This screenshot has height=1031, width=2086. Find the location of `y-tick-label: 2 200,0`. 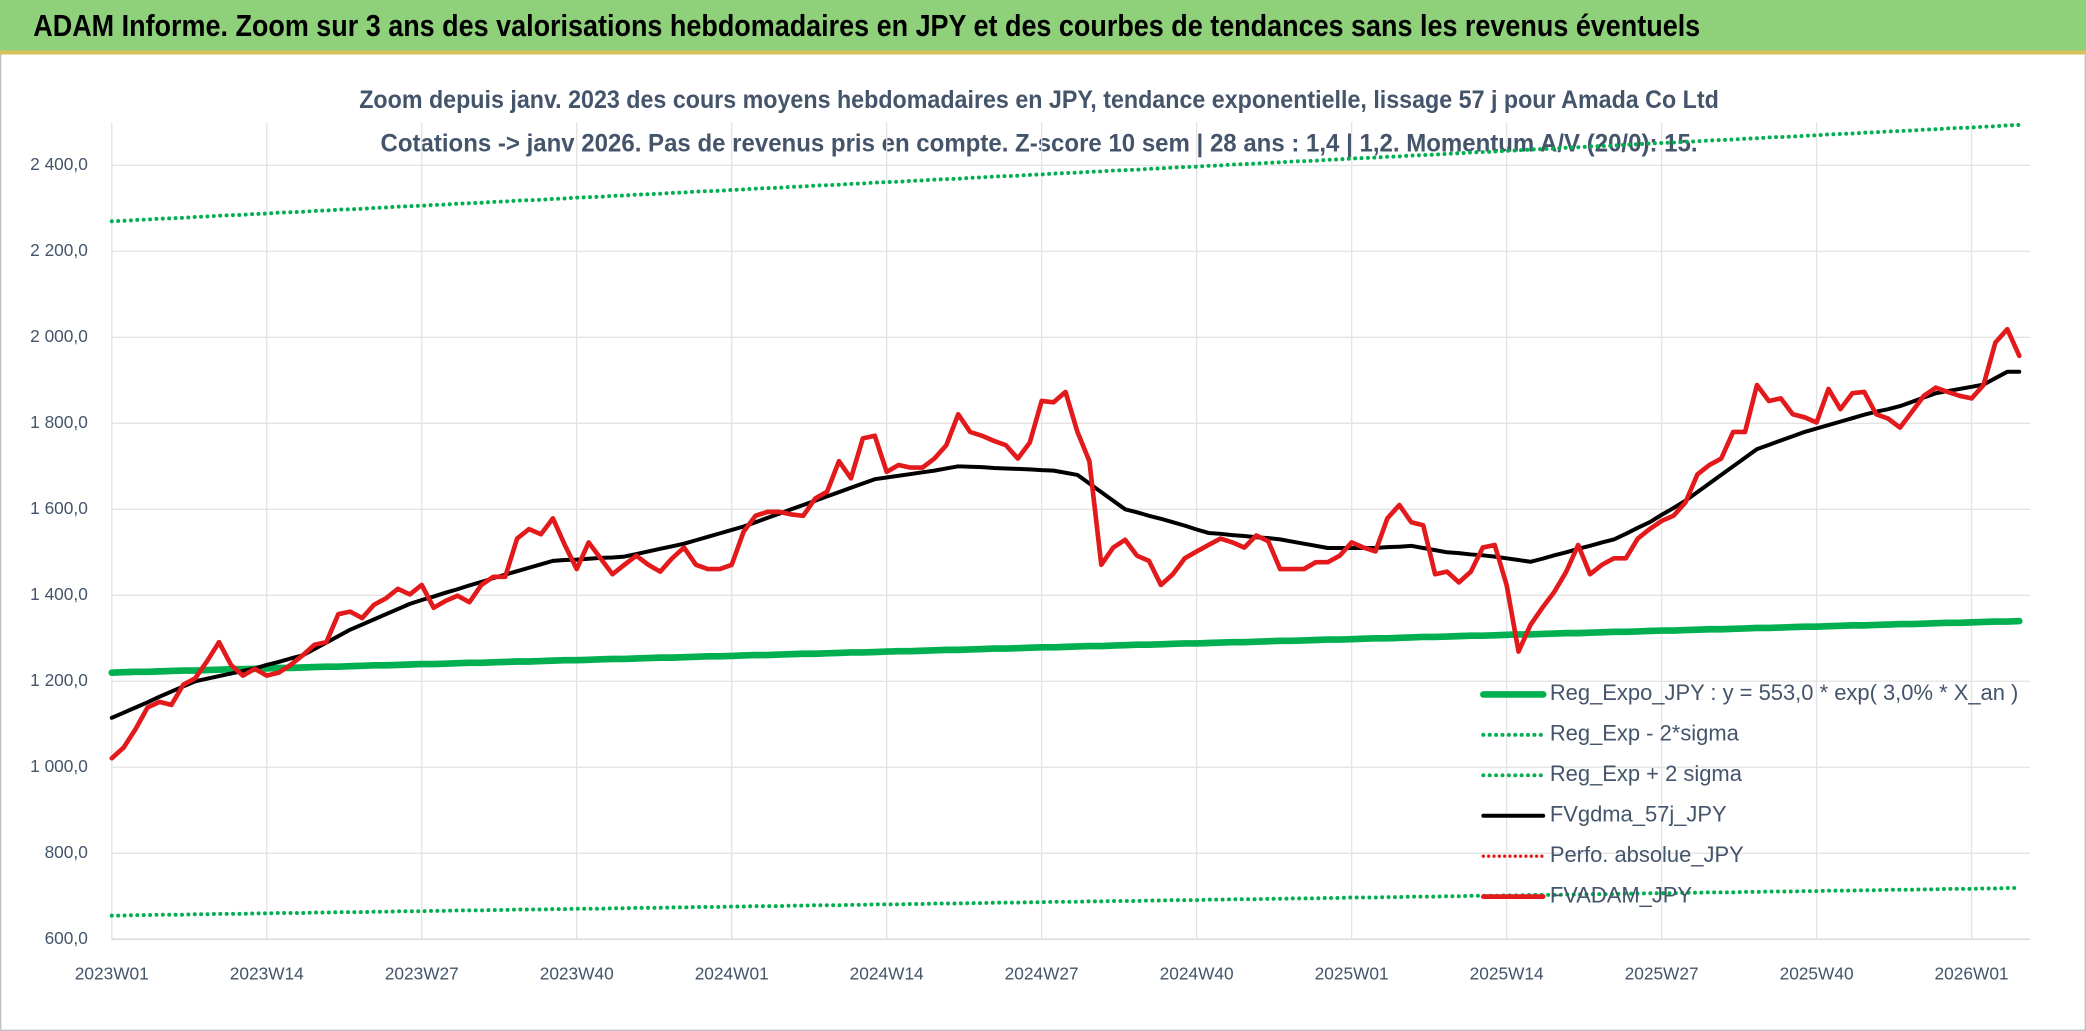

y-tick-label: 2 200,0 is located at coordinates (59, 250).